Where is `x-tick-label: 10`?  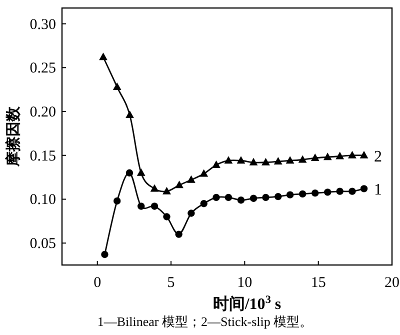 x-tick-label: 10 is located at coordinates (244, 283).